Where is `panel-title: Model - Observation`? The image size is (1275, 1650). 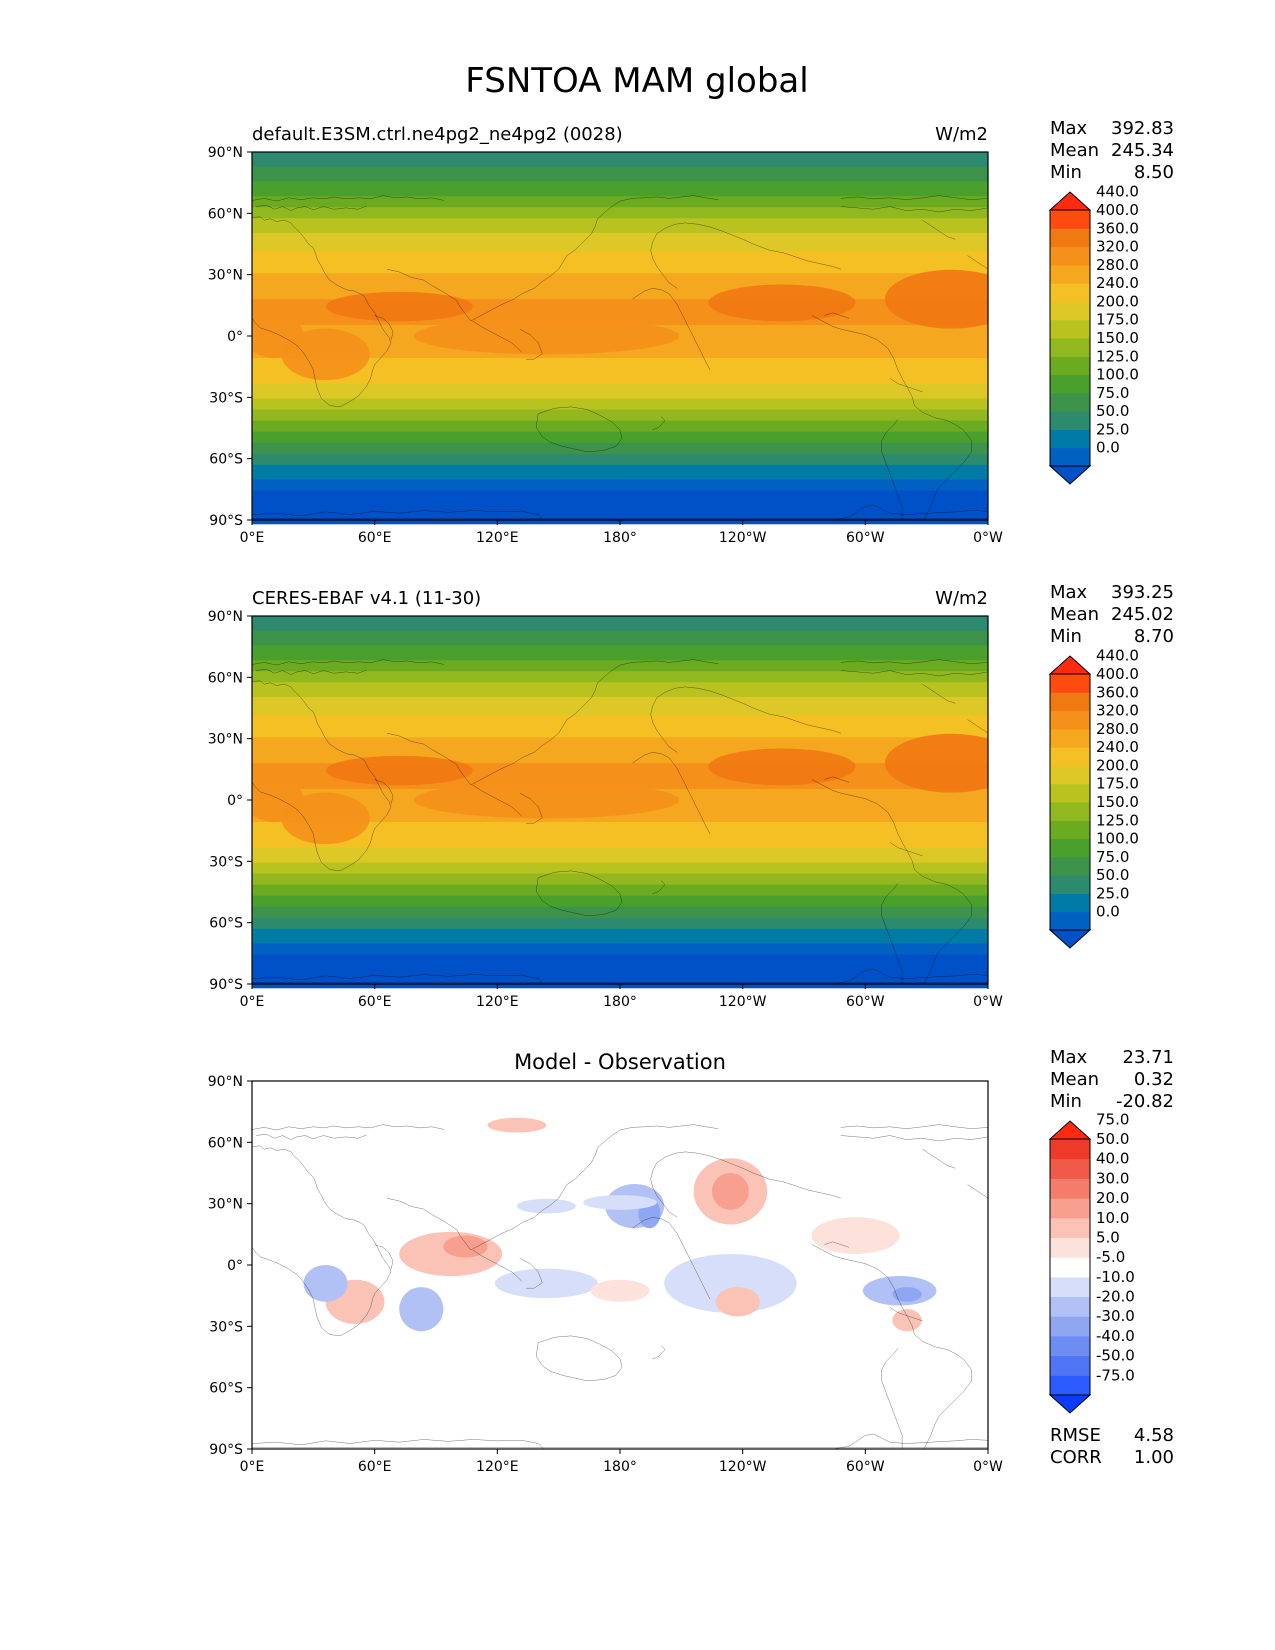 panel-title: Model - Observation is located at coordinates (620, 1062).